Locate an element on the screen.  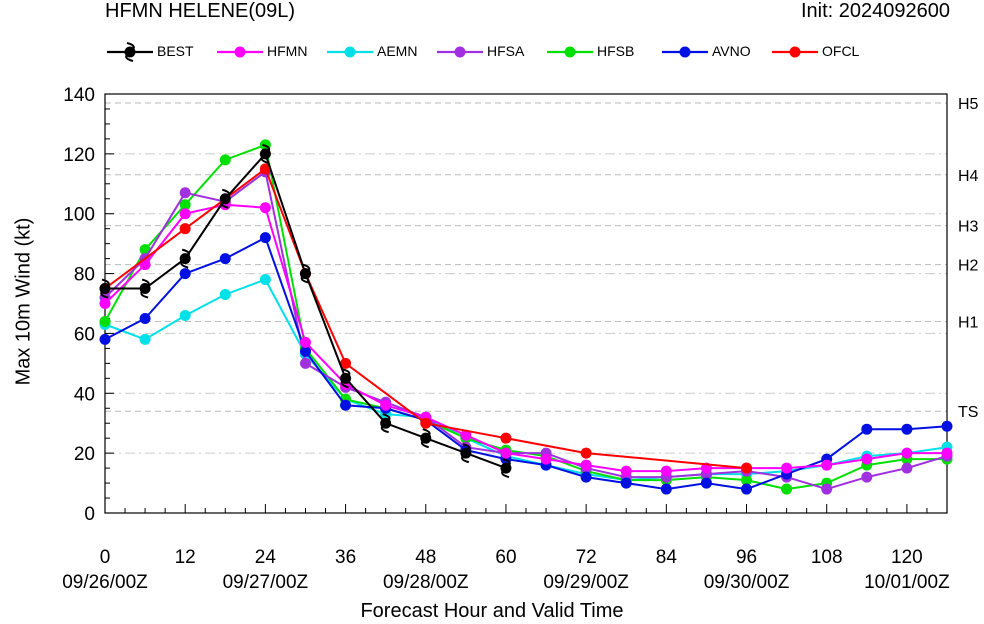
x-tick-label: 36 is located at coordinates (345, 557).